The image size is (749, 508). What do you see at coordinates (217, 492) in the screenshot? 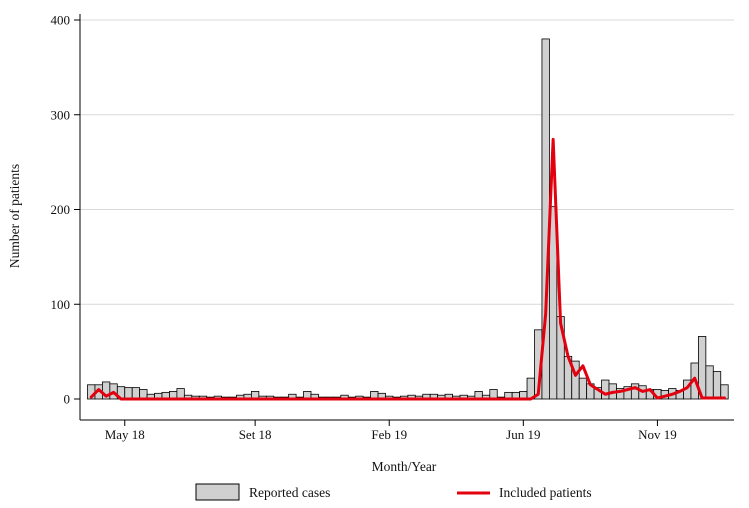
I see `legend-bar-swatch` at bounding box center [217, 492].